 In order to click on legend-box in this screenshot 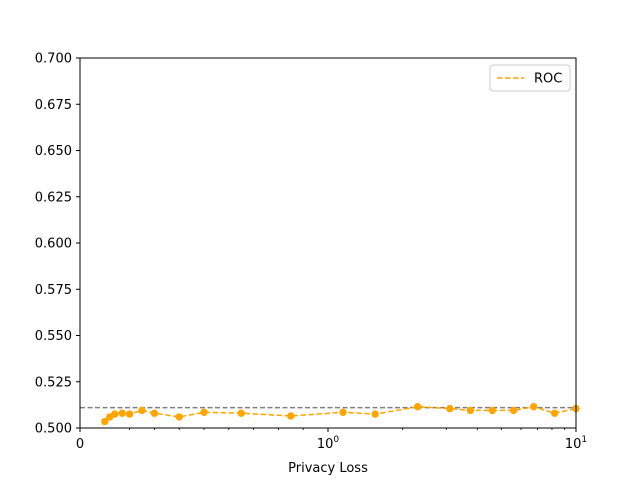, I will do `click(530, 78)`.